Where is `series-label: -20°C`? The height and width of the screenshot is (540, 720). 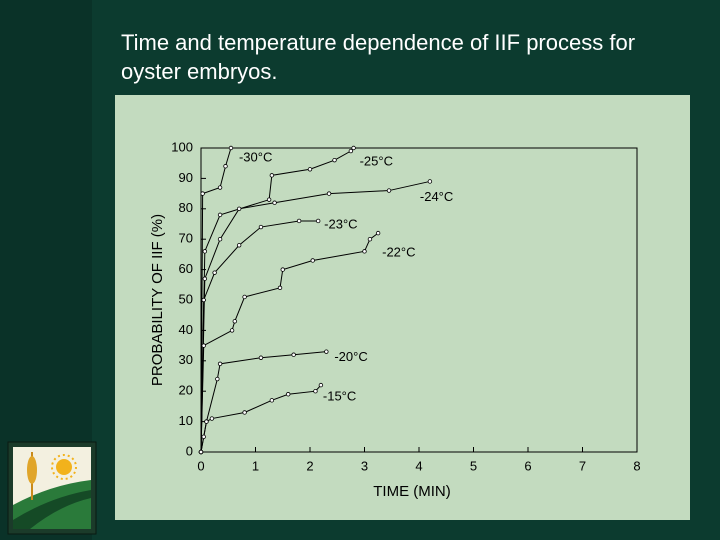
series-label: -20°C is located at coordinates (350, 356).